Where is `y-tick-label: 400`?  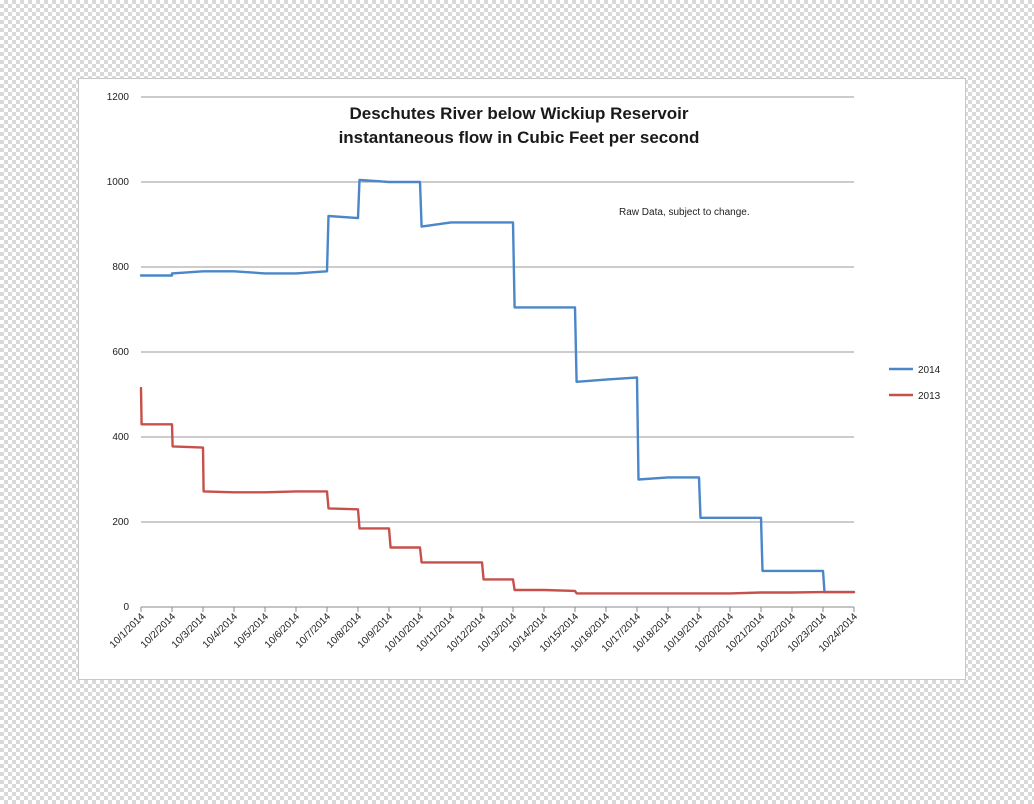
y-tick-label: 400 is located at coordinates (120, 437).